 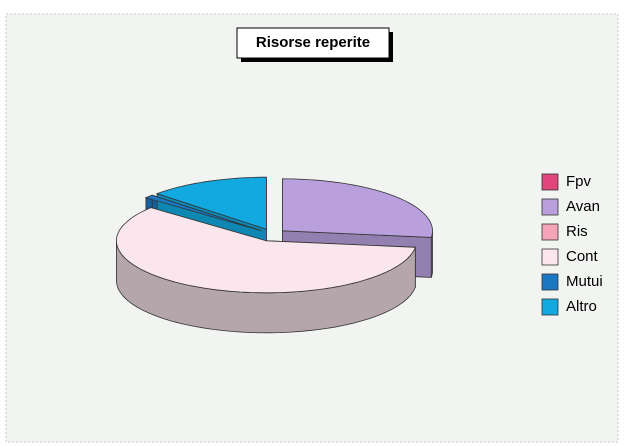 What do you see at coordinates (581, 306) in the screenshot?
I see `legend-label: Altro` at bounding box center [581, 306].